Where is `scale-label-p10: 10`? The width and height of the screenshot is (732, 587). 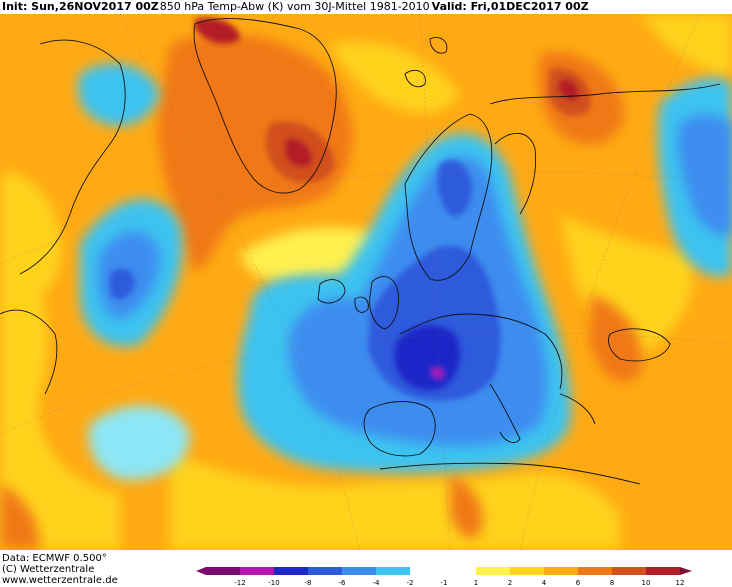
scale-label-p10: 10 is located at coordinates (646, 583).